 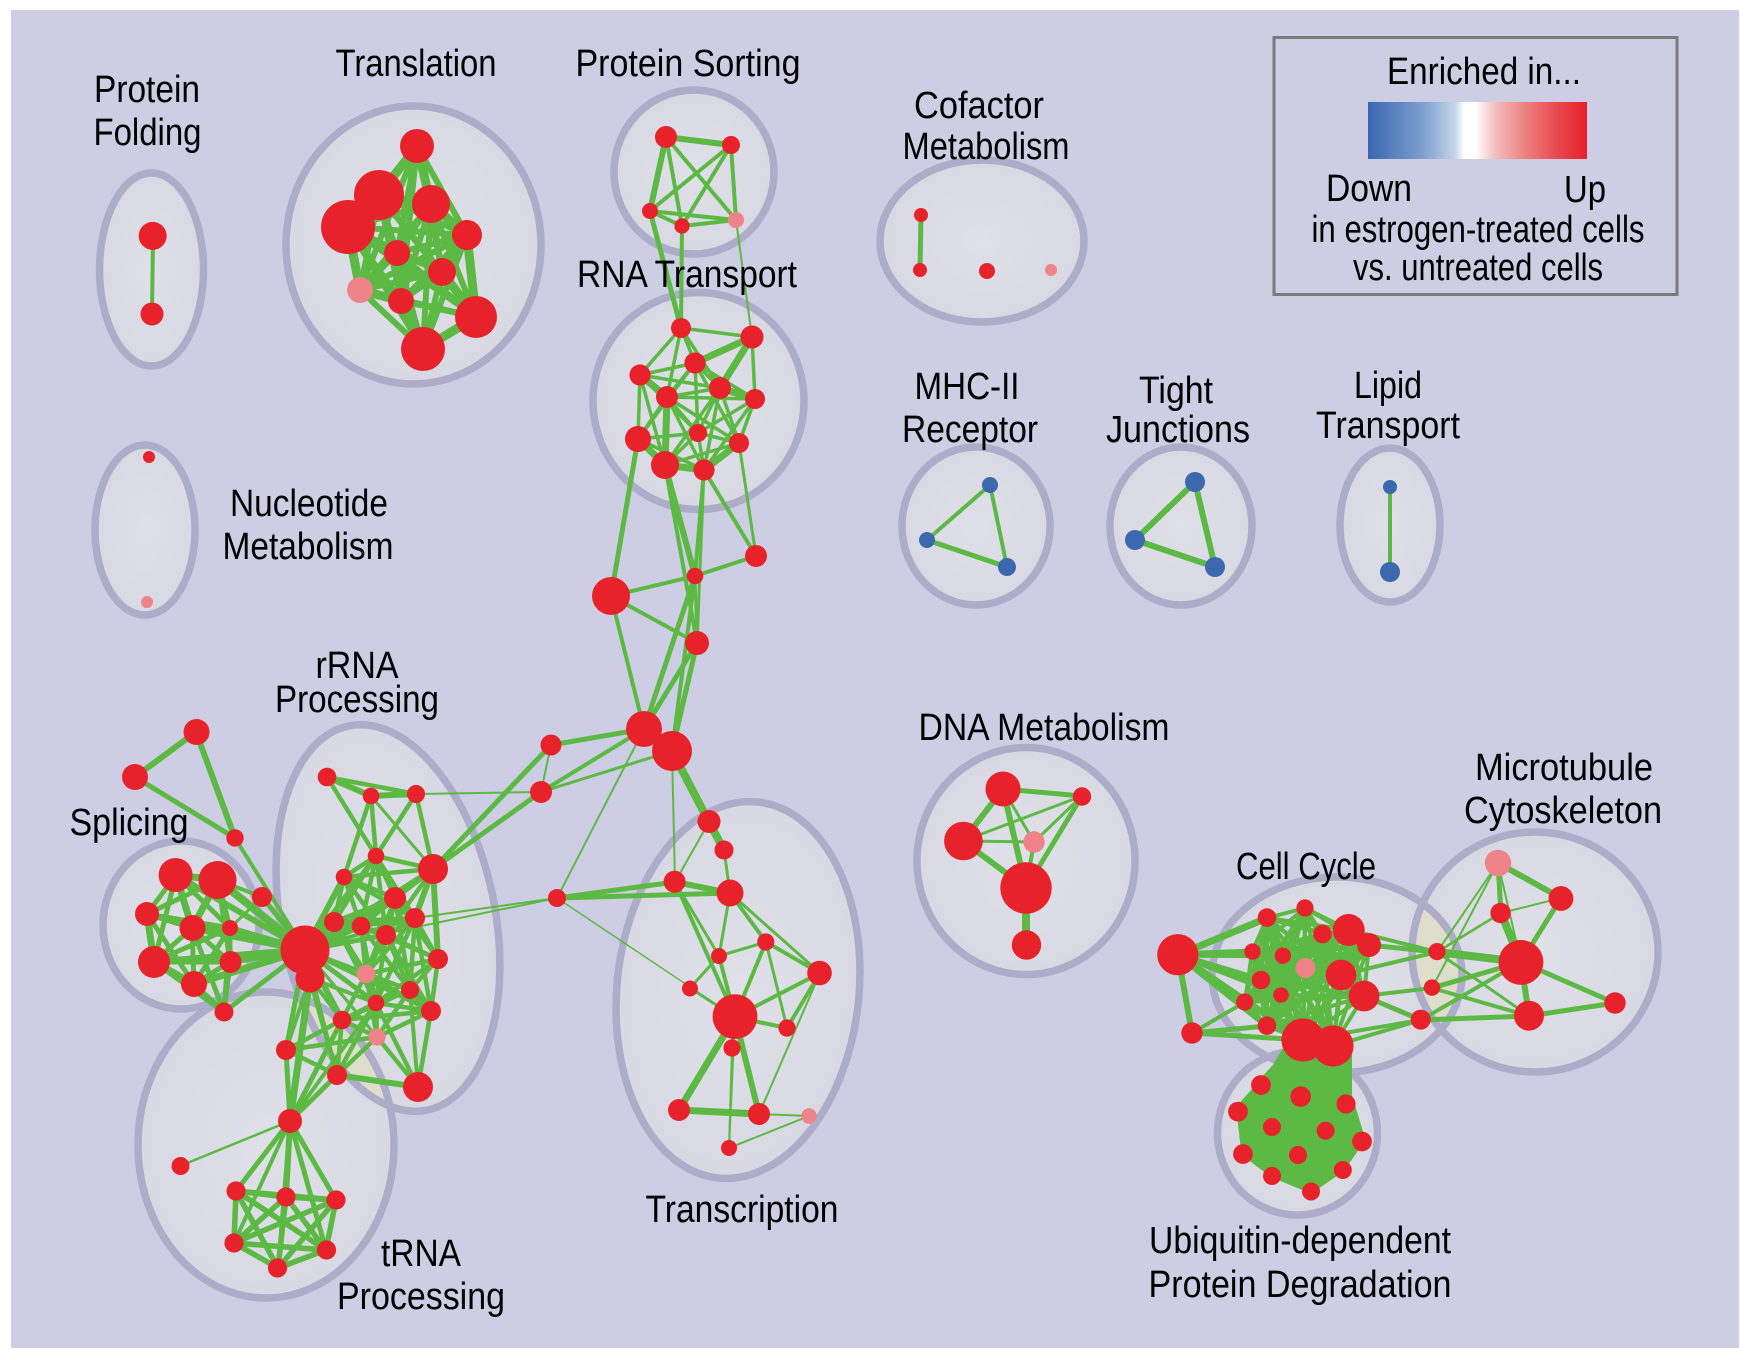 What do you see at coordinates (1563, 811) in the screenshot?
I see `svg-text: Cytoskeleton` at bounding box center [1563, 811].